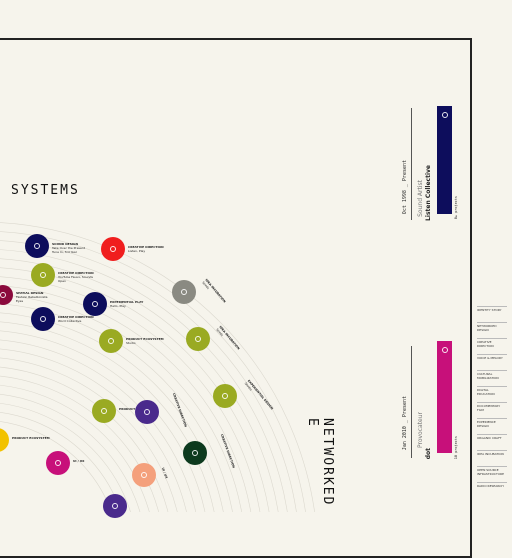 The width and height of the screenshot is (512, 558). Describe the element at coordinates (492, 327) in the screenshot. I see `legend-item: NETWORKED DESIGN` at that location.